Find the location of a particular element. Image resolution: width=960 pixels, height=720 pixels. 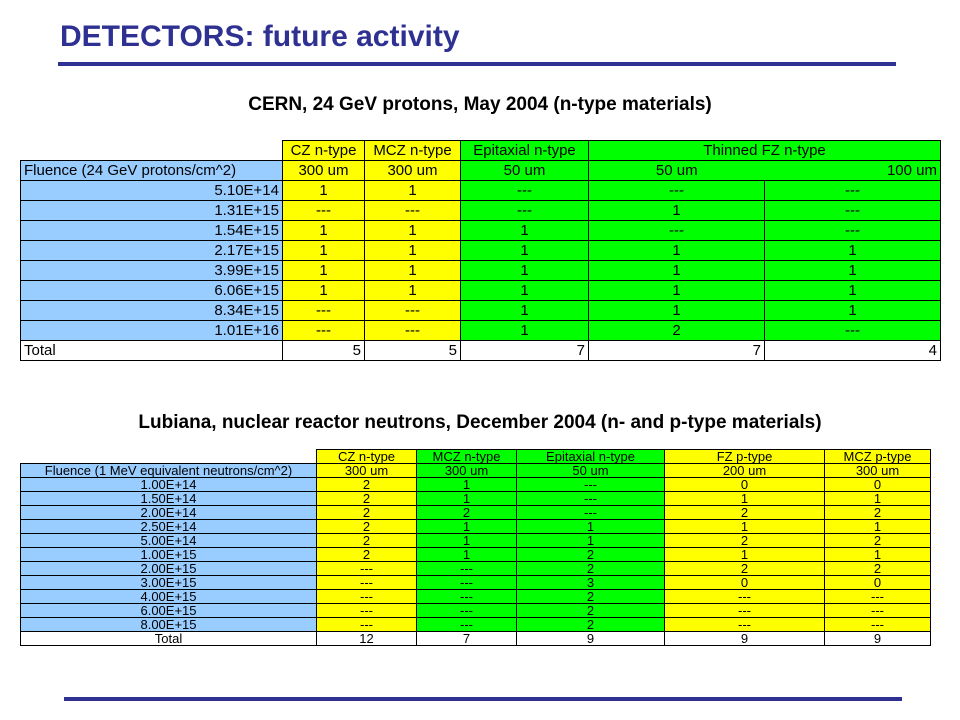

t1-col-label-fz: Thinned FZ n-type is located at coordinates (764, 150).